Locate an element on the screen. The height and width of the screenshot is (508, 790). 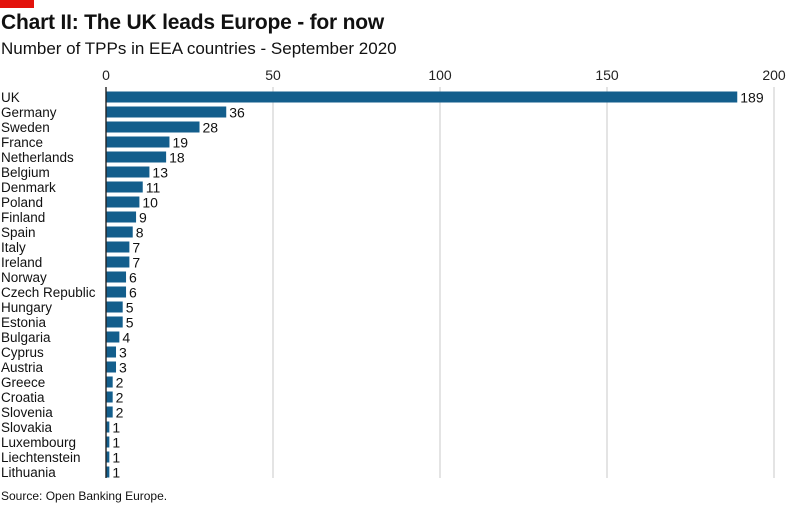
category-label-czech-republic: Czech Republic is located at coordinates (48, 292).